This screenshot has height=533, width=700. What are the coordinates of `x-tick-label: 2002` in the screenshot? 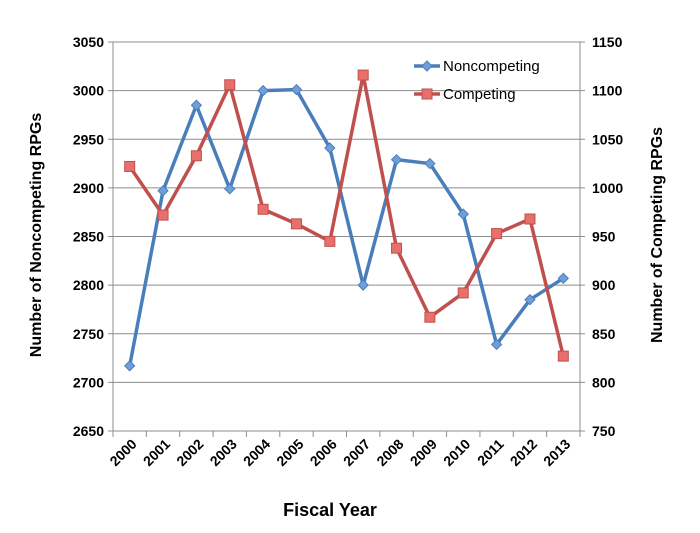 It's located at (189, 452).